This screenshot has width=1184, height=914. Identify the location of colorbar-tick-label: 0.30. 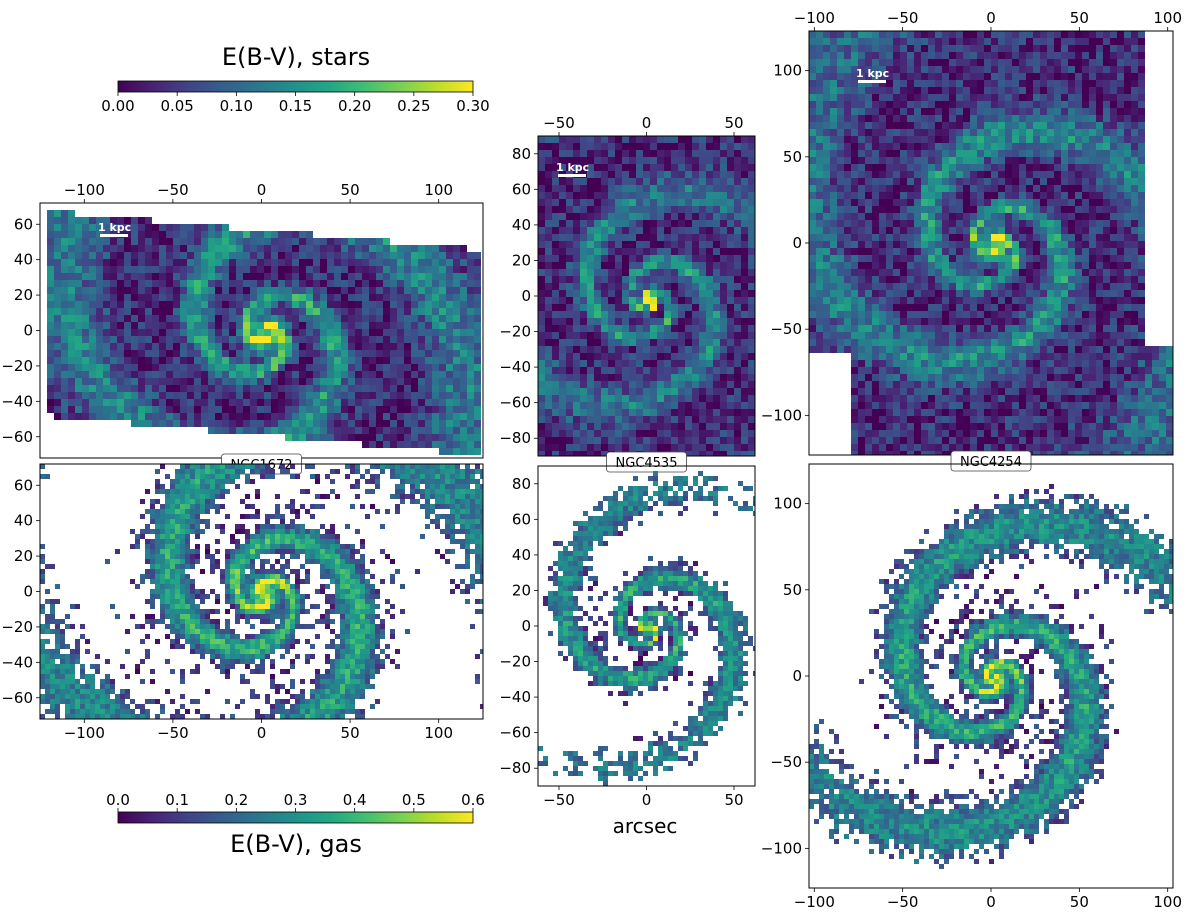
(472, 106).